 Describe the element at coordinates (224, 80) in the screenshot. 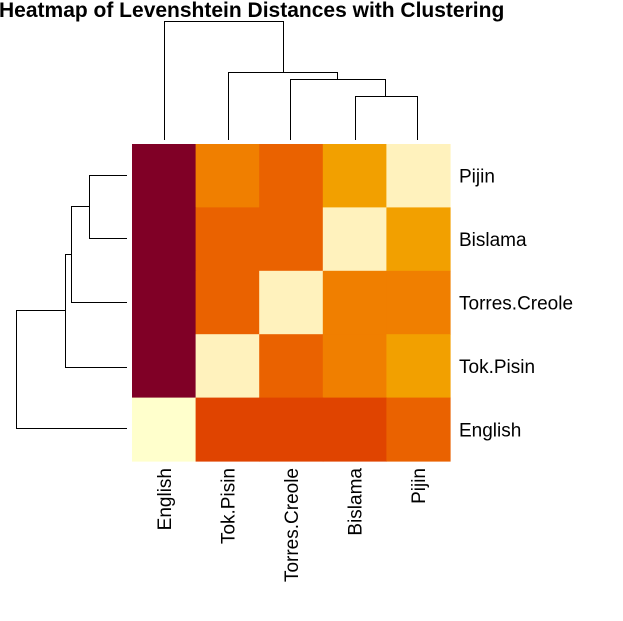

I see `col-dendro-branch-root` at that location.